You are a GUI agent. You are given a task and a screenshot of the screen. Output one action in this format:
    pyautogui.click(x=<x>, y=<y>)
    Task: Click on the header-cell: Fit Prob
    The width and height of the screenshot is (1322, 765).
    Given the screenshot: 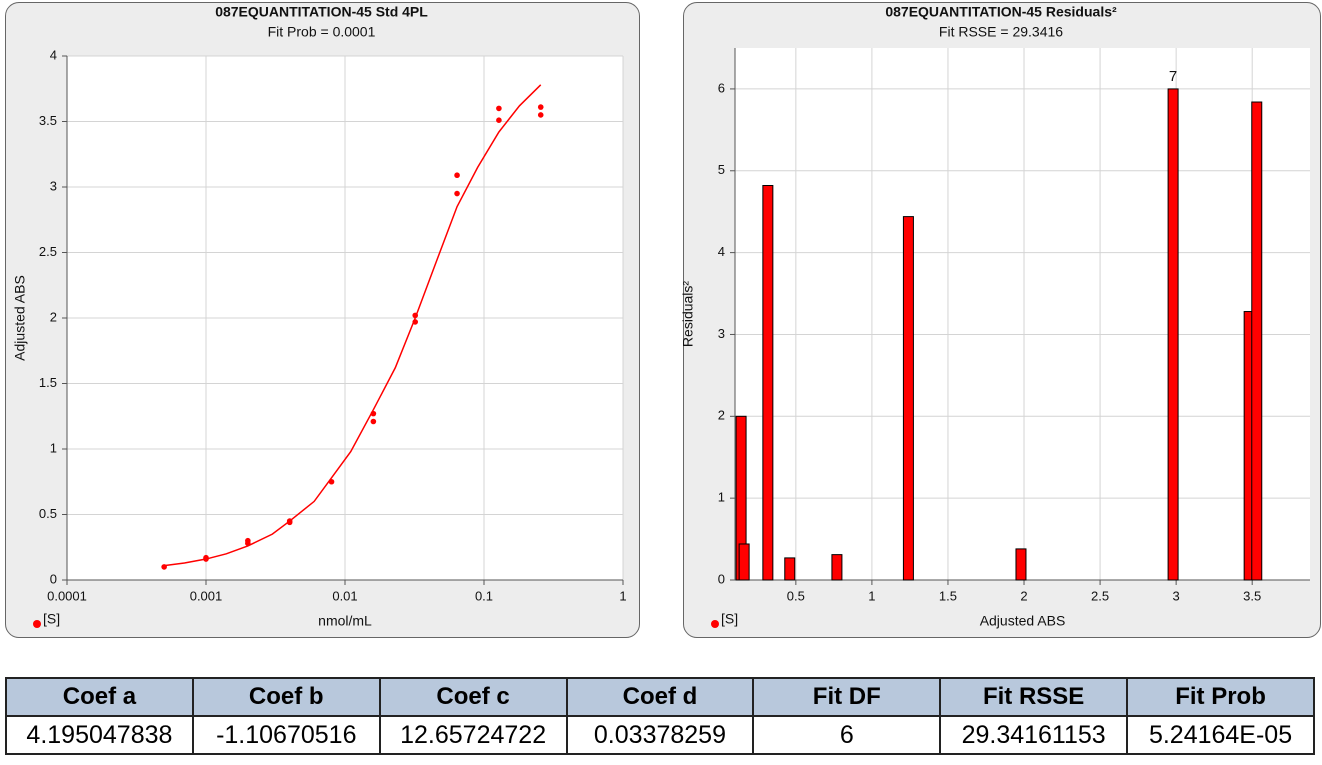 What is the action you would take?
    pyautogui.click(x=1220, y=697)
    